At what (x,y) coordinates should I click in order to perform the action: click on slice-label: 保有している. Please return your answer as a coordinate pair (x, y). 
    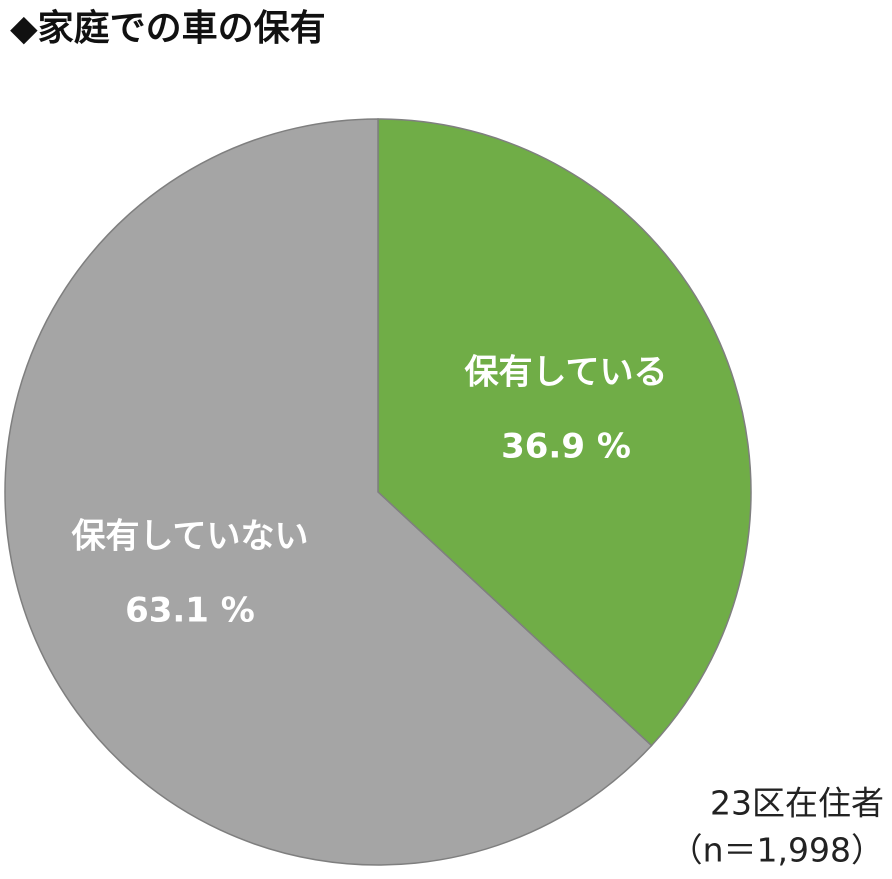
    Looking at the image, I should click on (566, 372).